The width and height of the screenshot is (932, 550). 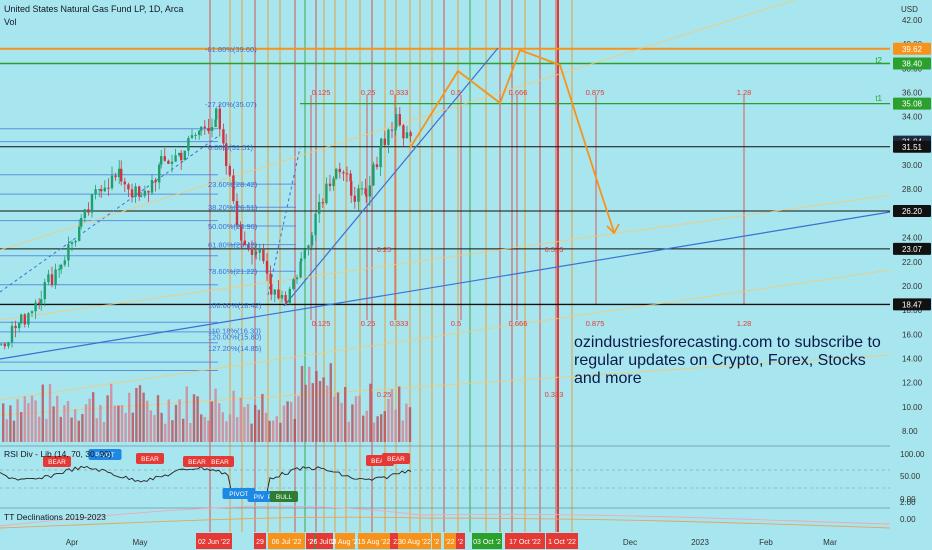 I want to click on time-axis-strip, so click(x=466, y=541).